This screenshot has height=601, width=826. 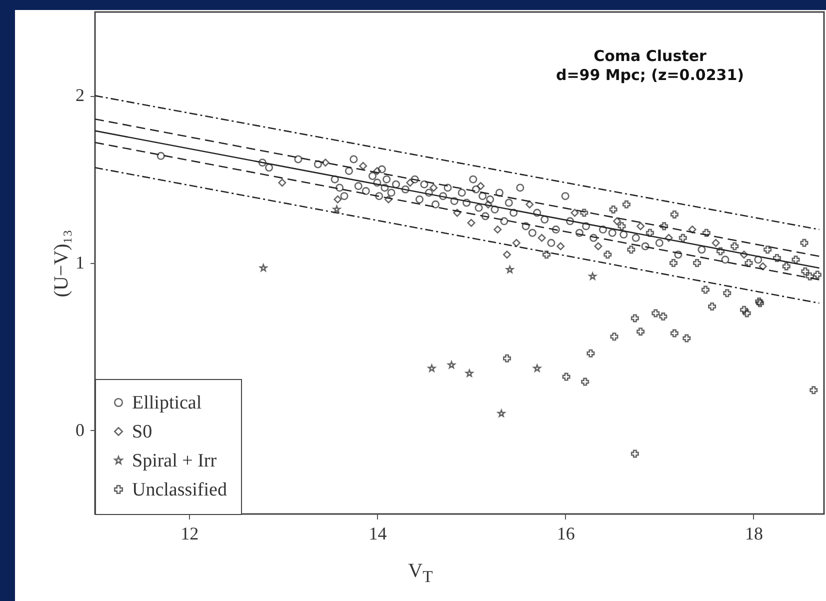 I want to click on legend-label: S0, so click(x=142, y=432).